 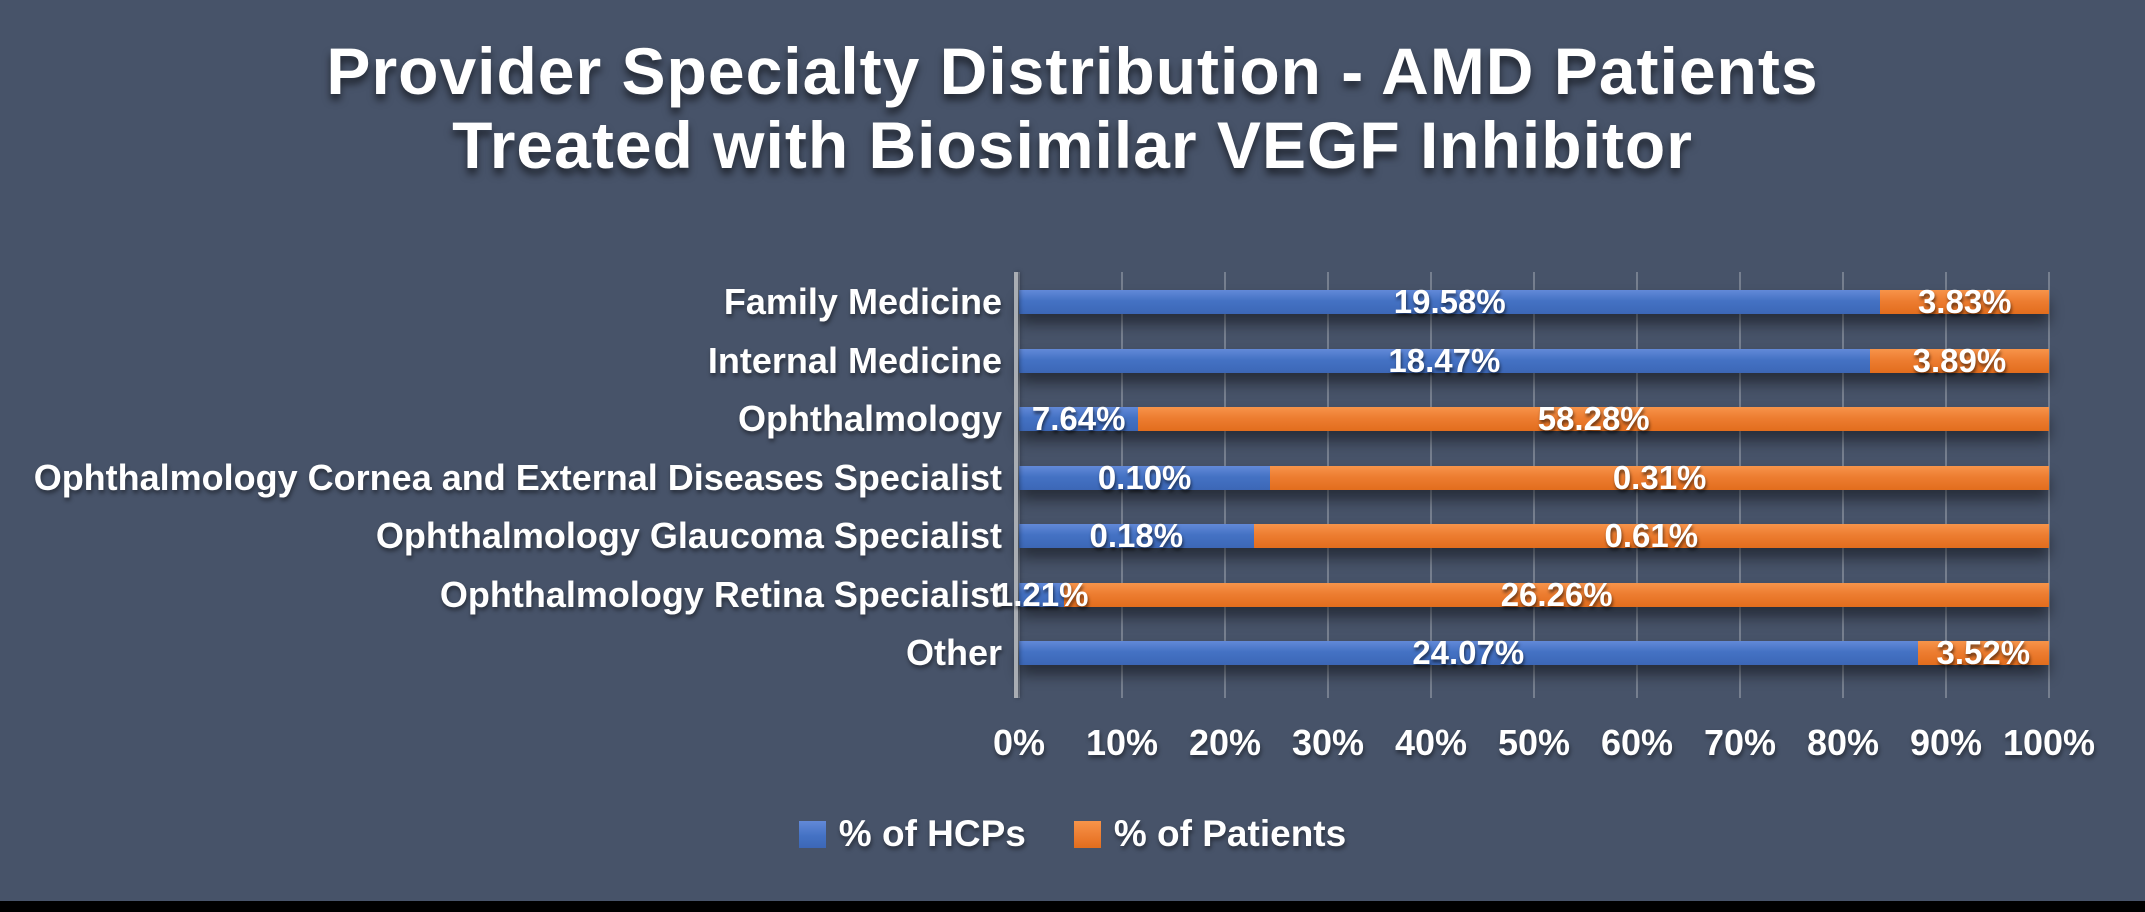 I want to click on legend-swatch-patients, so click(x=1087, y=834).